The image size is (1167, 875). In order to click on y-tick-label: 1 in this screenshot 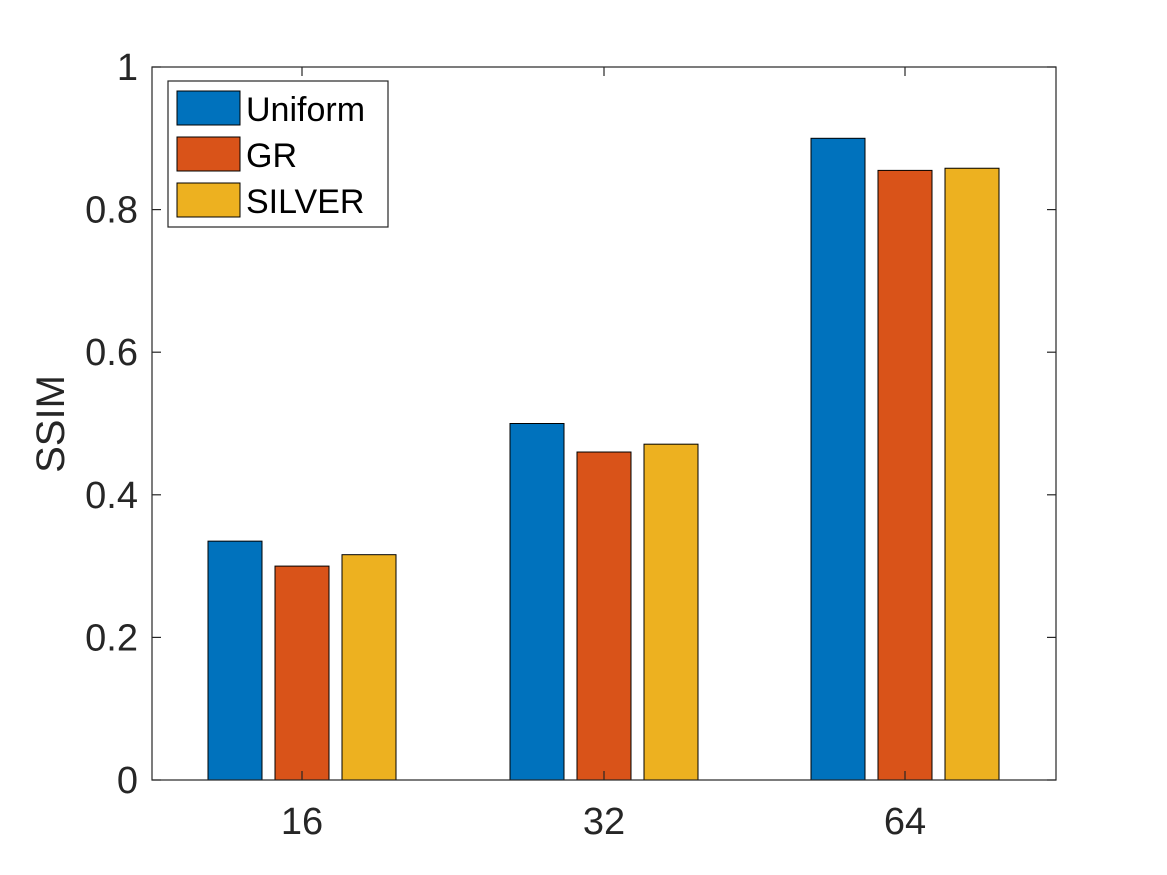, I will do `click(127, 68)`.